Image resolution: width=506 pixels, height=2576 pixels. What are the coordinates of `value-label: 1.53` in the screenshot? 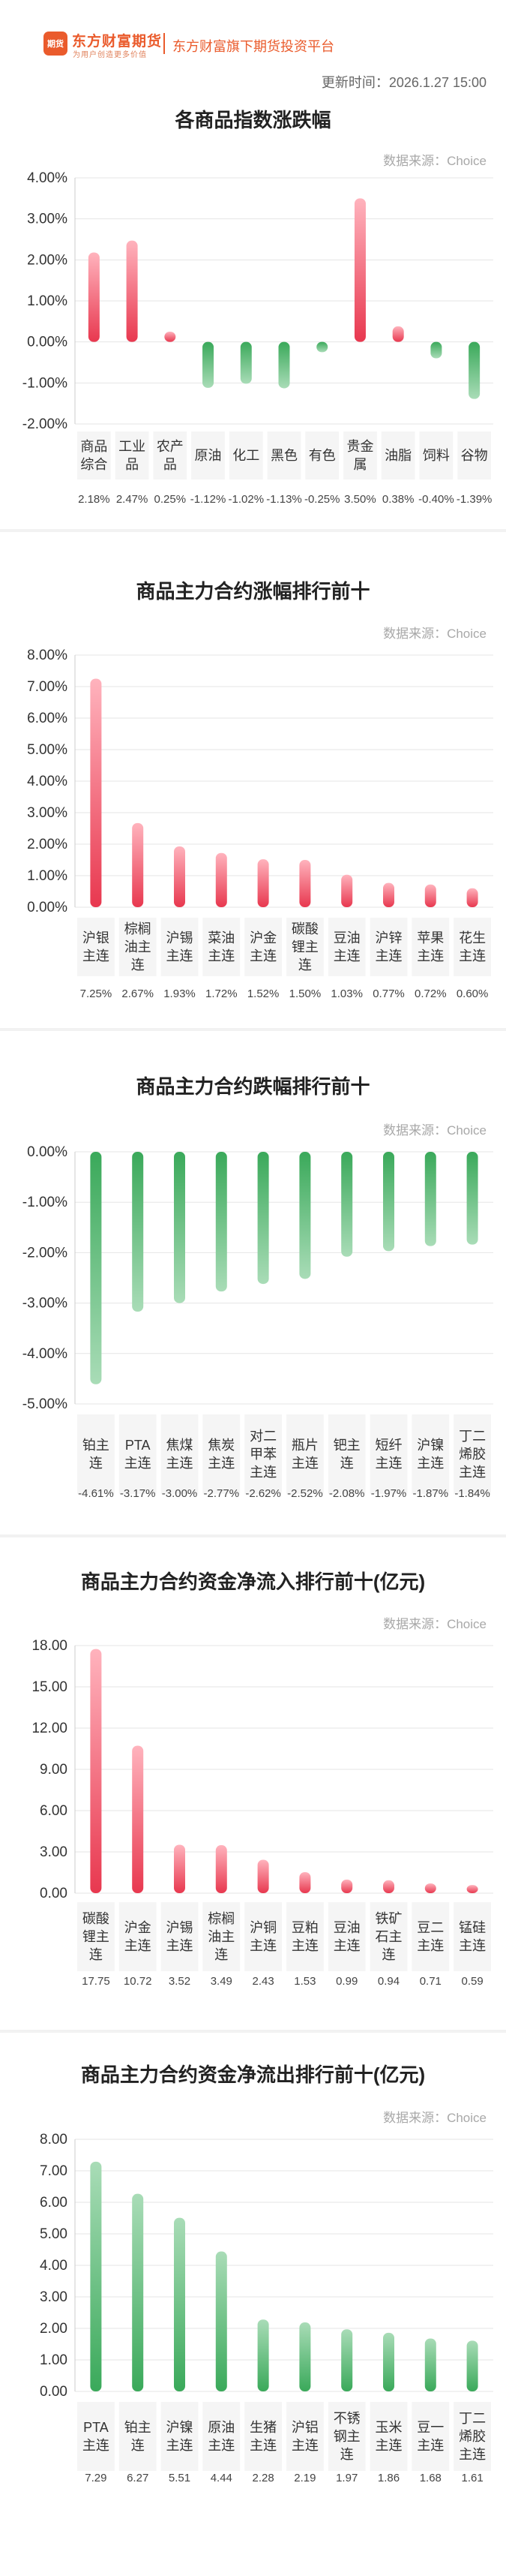 It's located at (305, 1981).